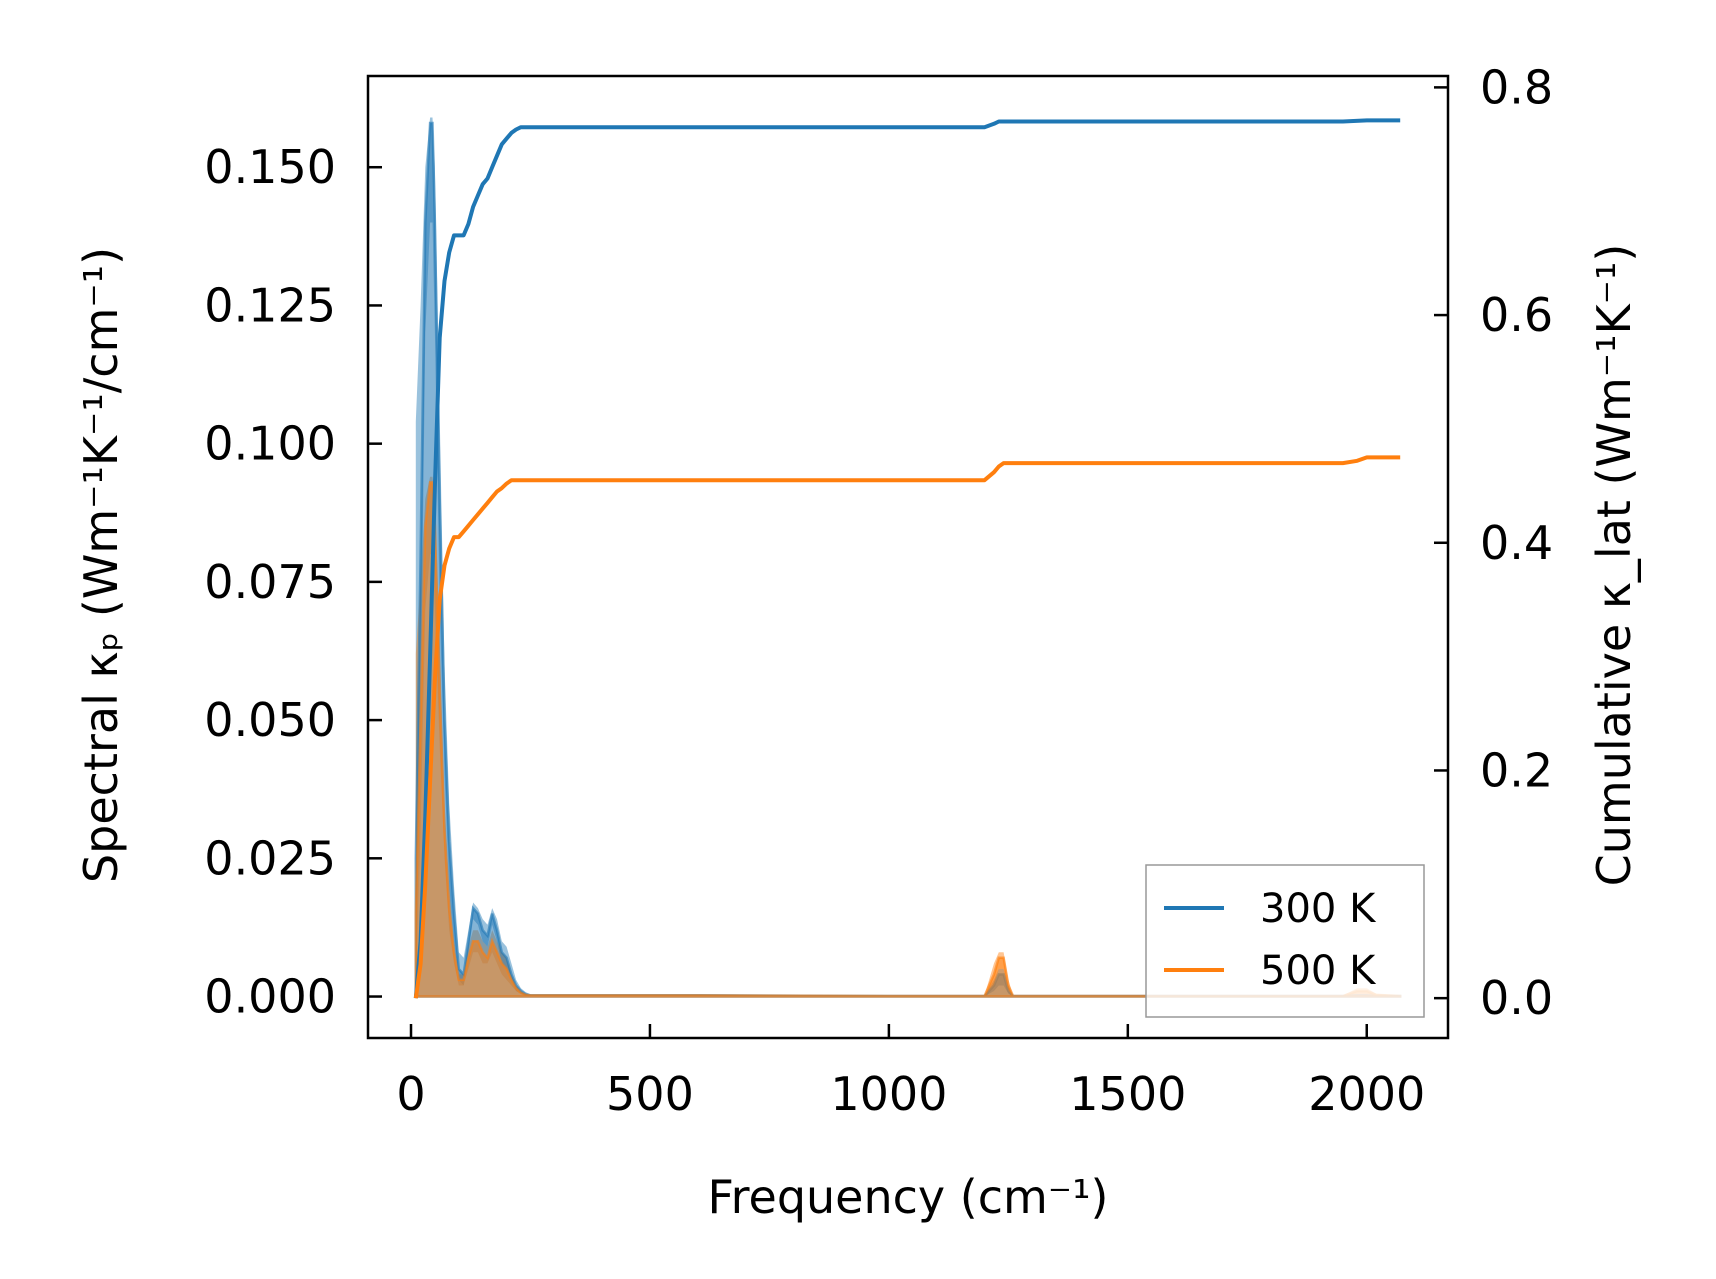 This screenshot has height=1279, width=1716. What do you see at coordinates (1318, 971) in the screenshot?
I see `legend-label-500k: 500 K` at bounding box center [1318, 971].